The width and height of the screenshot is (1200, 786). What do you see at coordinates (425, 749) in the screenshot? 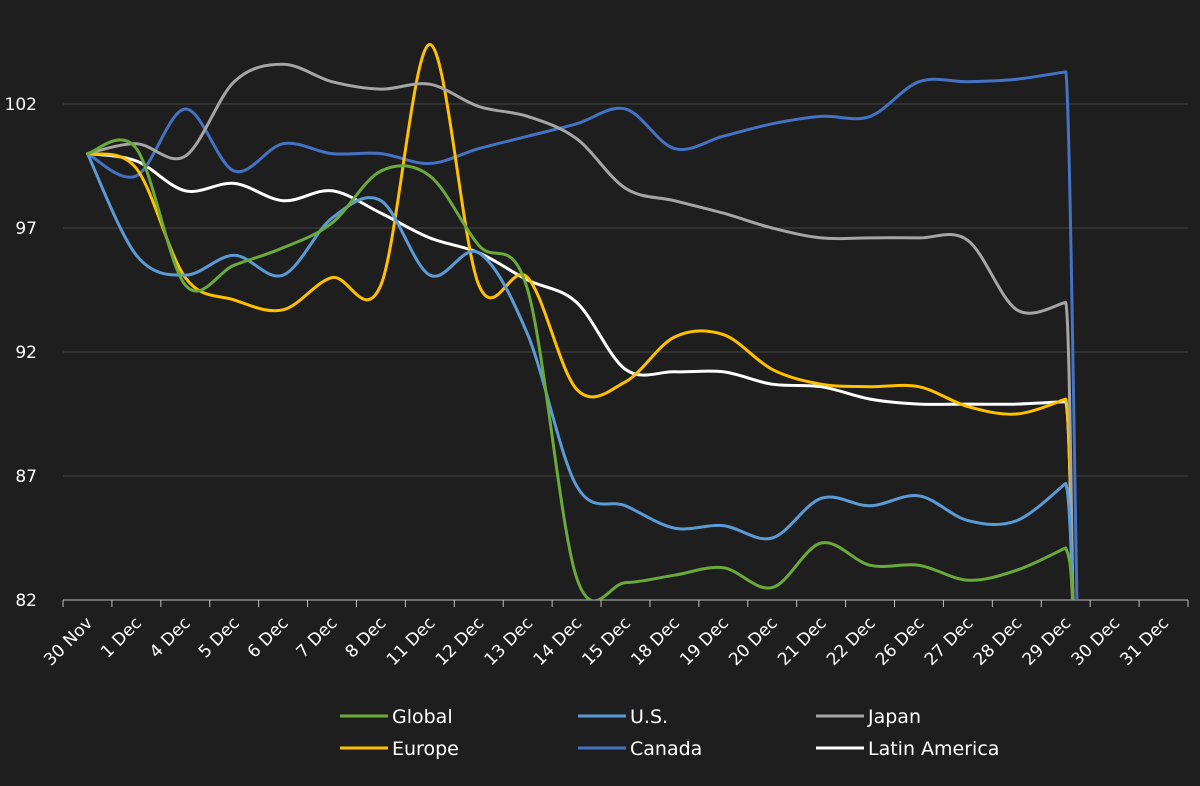
I see `legend-label-europe: Europe` at bounding box center [425, 749].